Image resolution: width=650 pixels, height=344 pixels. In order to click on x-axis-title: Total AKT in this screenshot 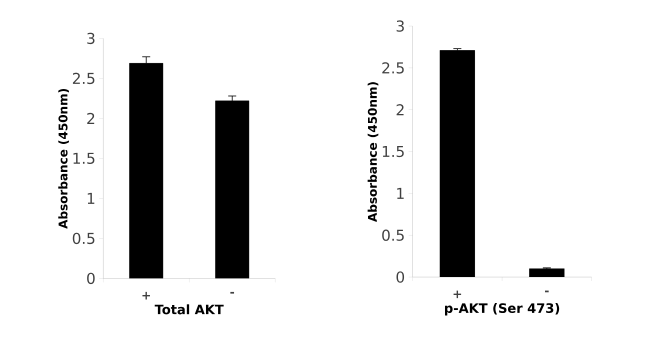, I will do `click(189, 309)`.